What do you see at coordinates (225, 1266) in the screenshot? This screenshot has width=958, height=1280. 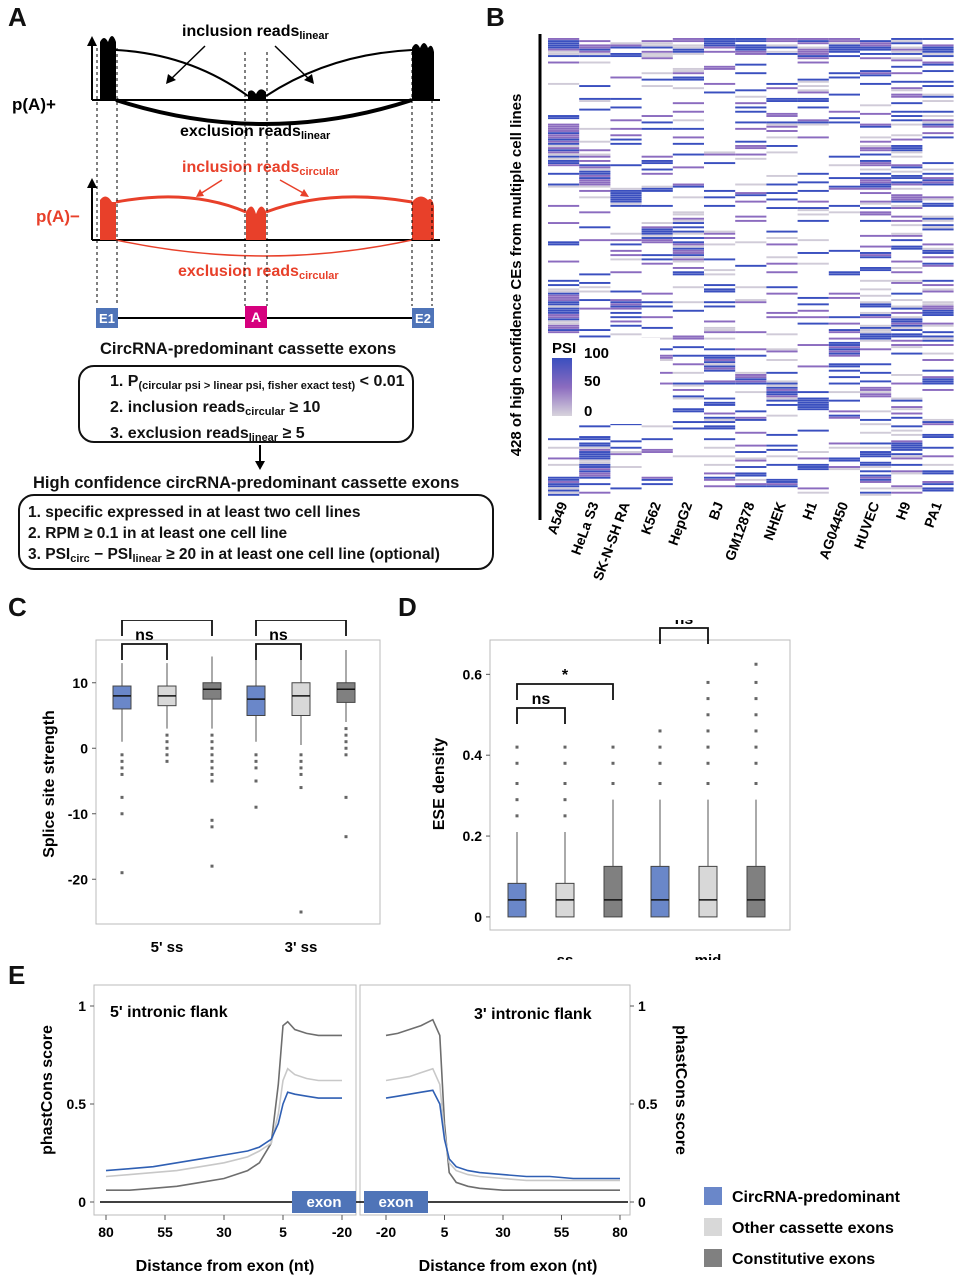 I see `panel-e-xlabel-left: Distance from exon (nt)` at bounding box center [225, 1266].